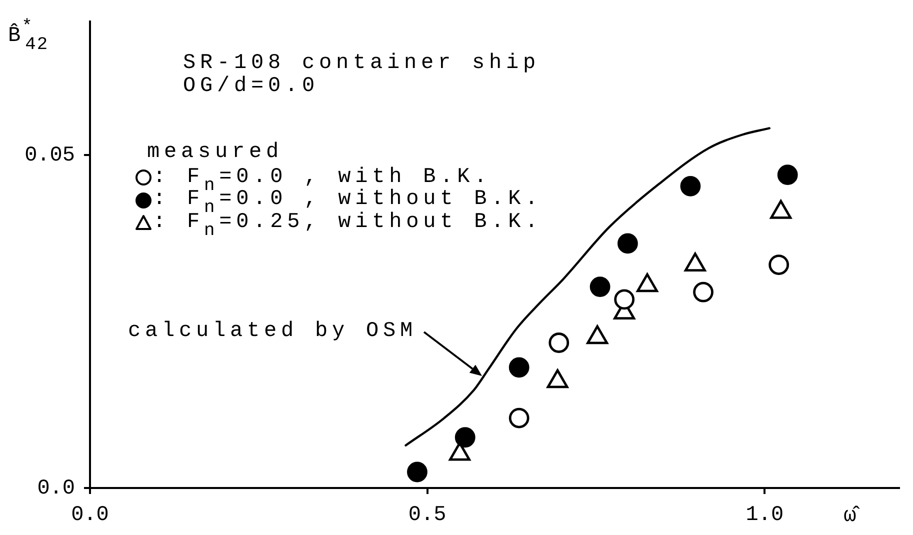  I want to click on x-tick-label: 1.0, so click(765, 516).